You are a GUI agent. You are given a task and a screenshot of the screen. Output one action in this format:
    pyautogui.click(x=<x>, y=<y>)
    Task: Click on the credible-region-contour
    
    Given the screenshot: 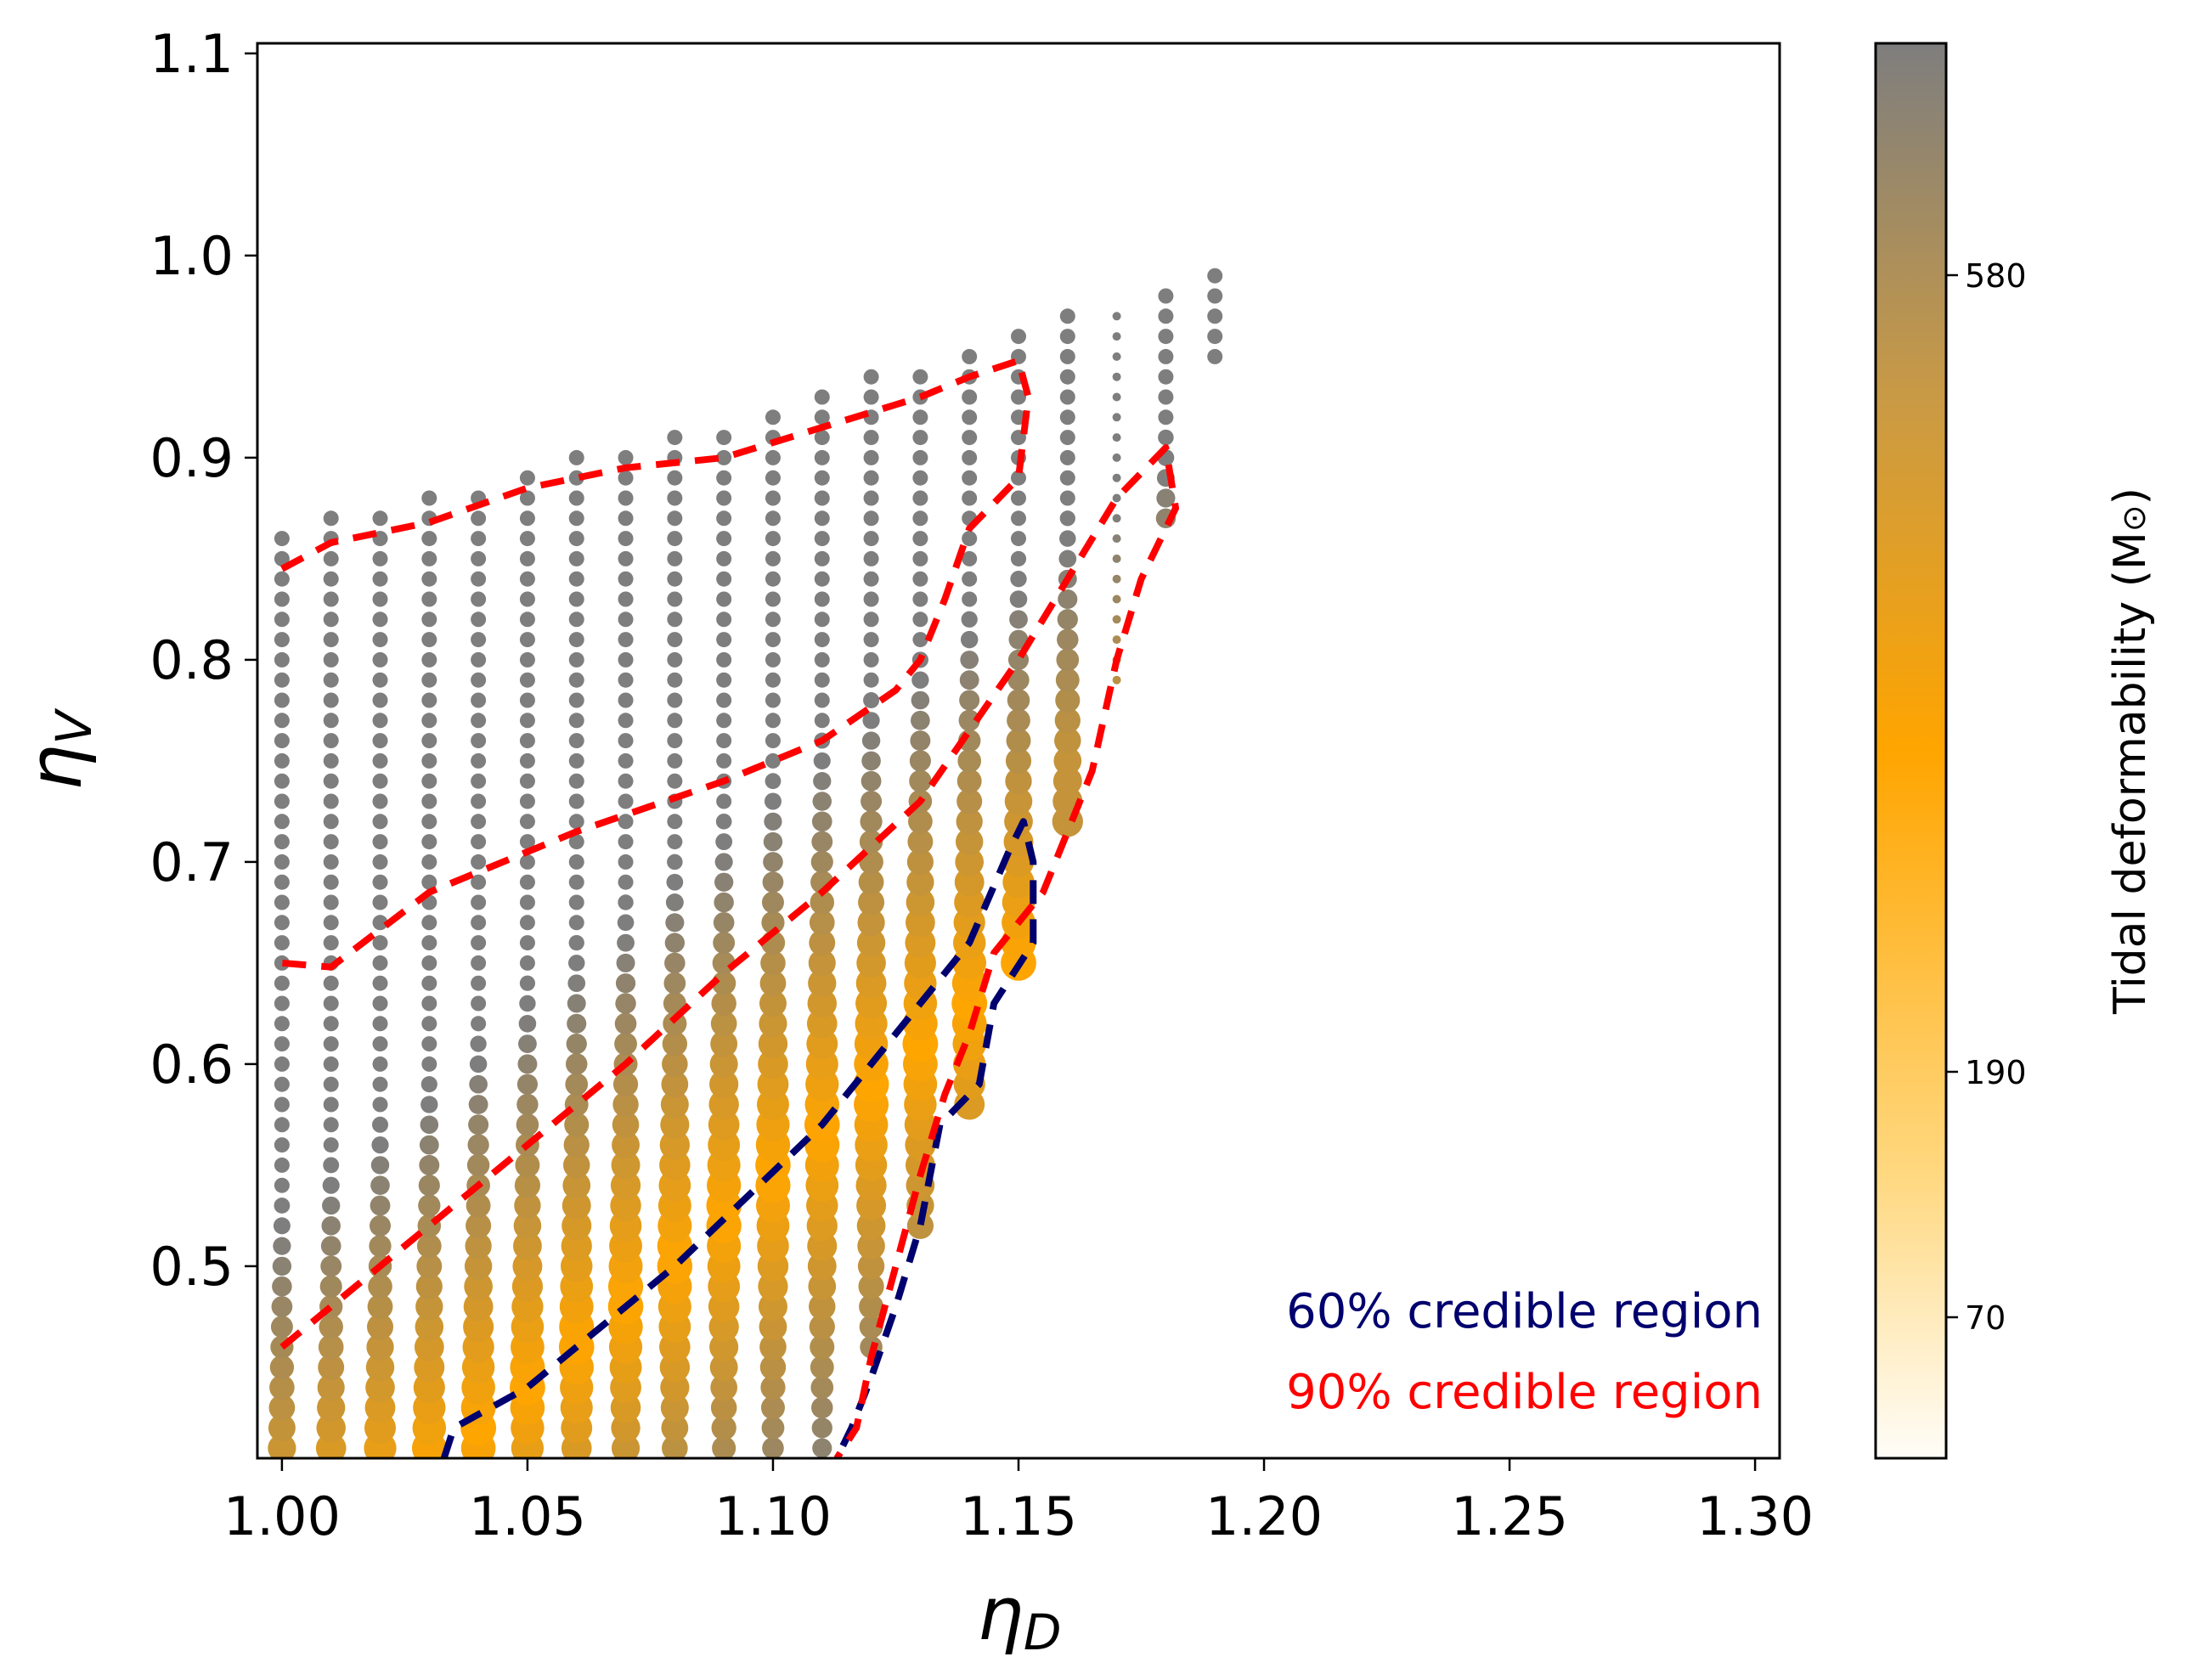 What is the action you would take?
    pyautogui.click(x=656, y=664)
    